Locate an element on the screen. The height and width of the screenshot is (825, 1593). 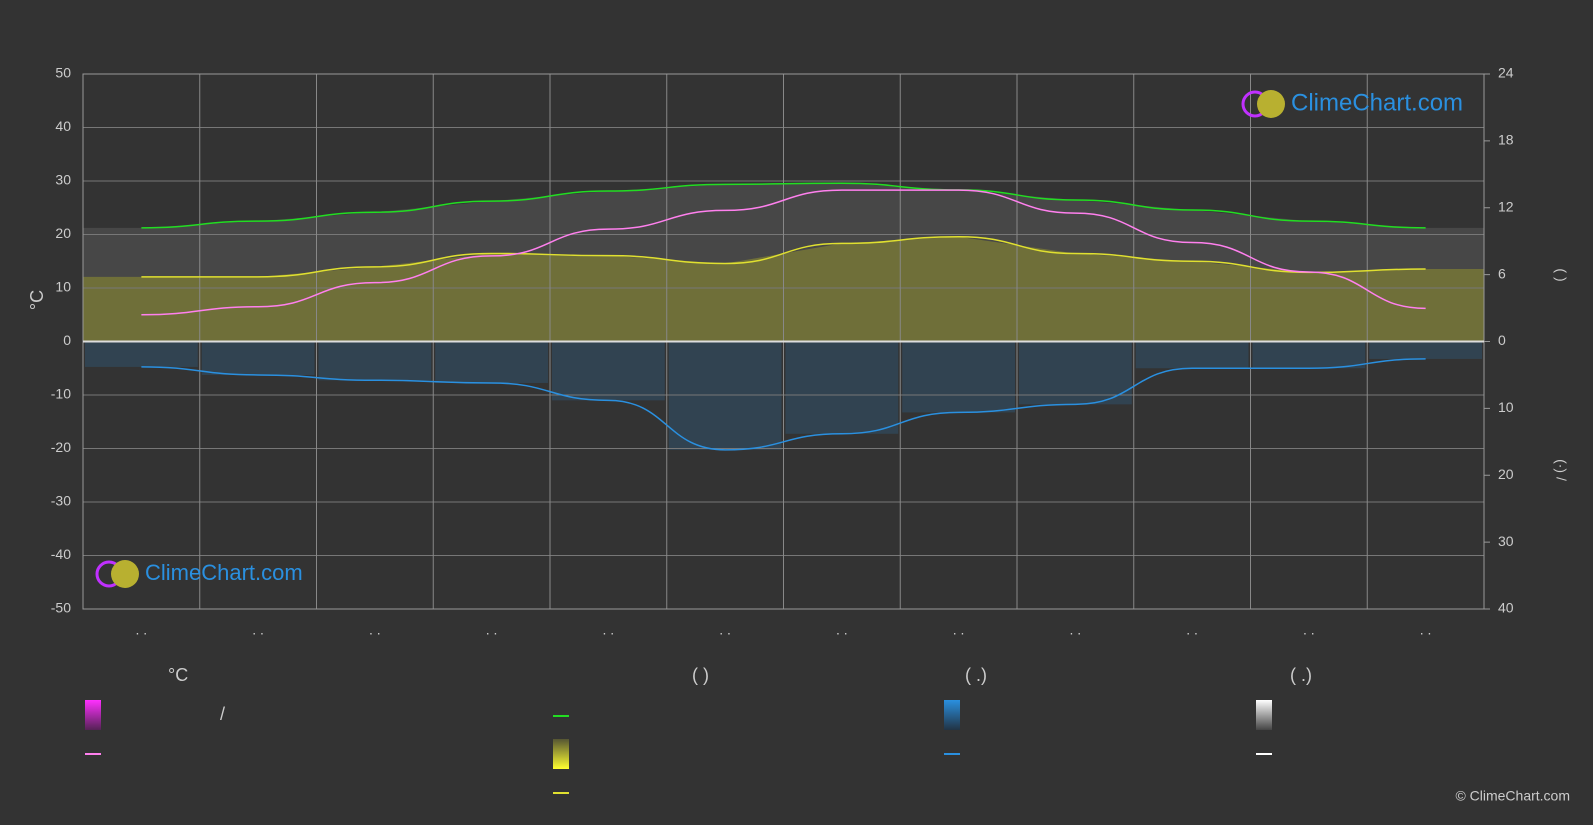
y3-tick-label: 40 is located at coordinates (1506, 608).